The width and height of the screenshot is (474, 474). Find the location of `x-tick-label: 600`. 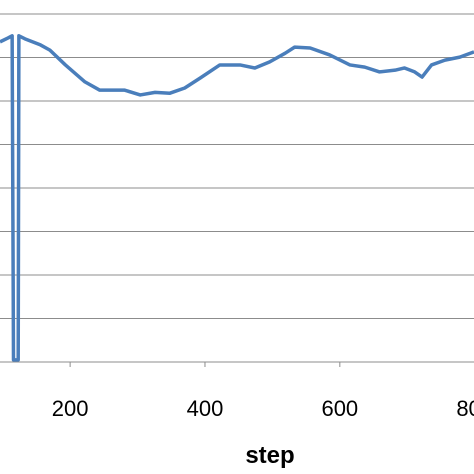

x-tick-label: 600 is located at coordinates (339, 408).